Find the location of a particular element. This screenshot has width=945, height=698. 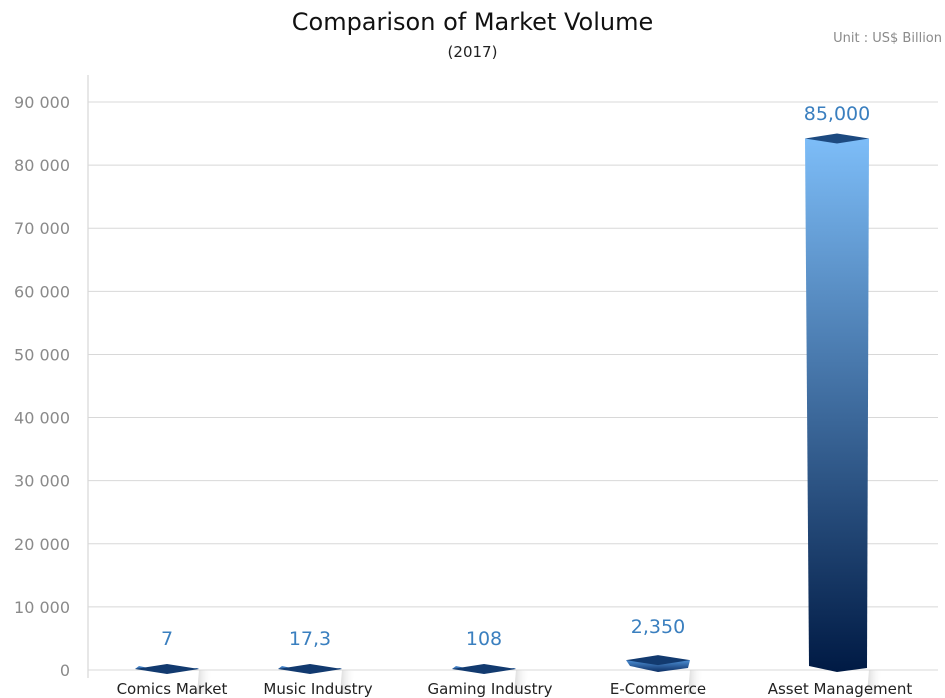

data-label: 17,3 is located at coordinates (310, 639).